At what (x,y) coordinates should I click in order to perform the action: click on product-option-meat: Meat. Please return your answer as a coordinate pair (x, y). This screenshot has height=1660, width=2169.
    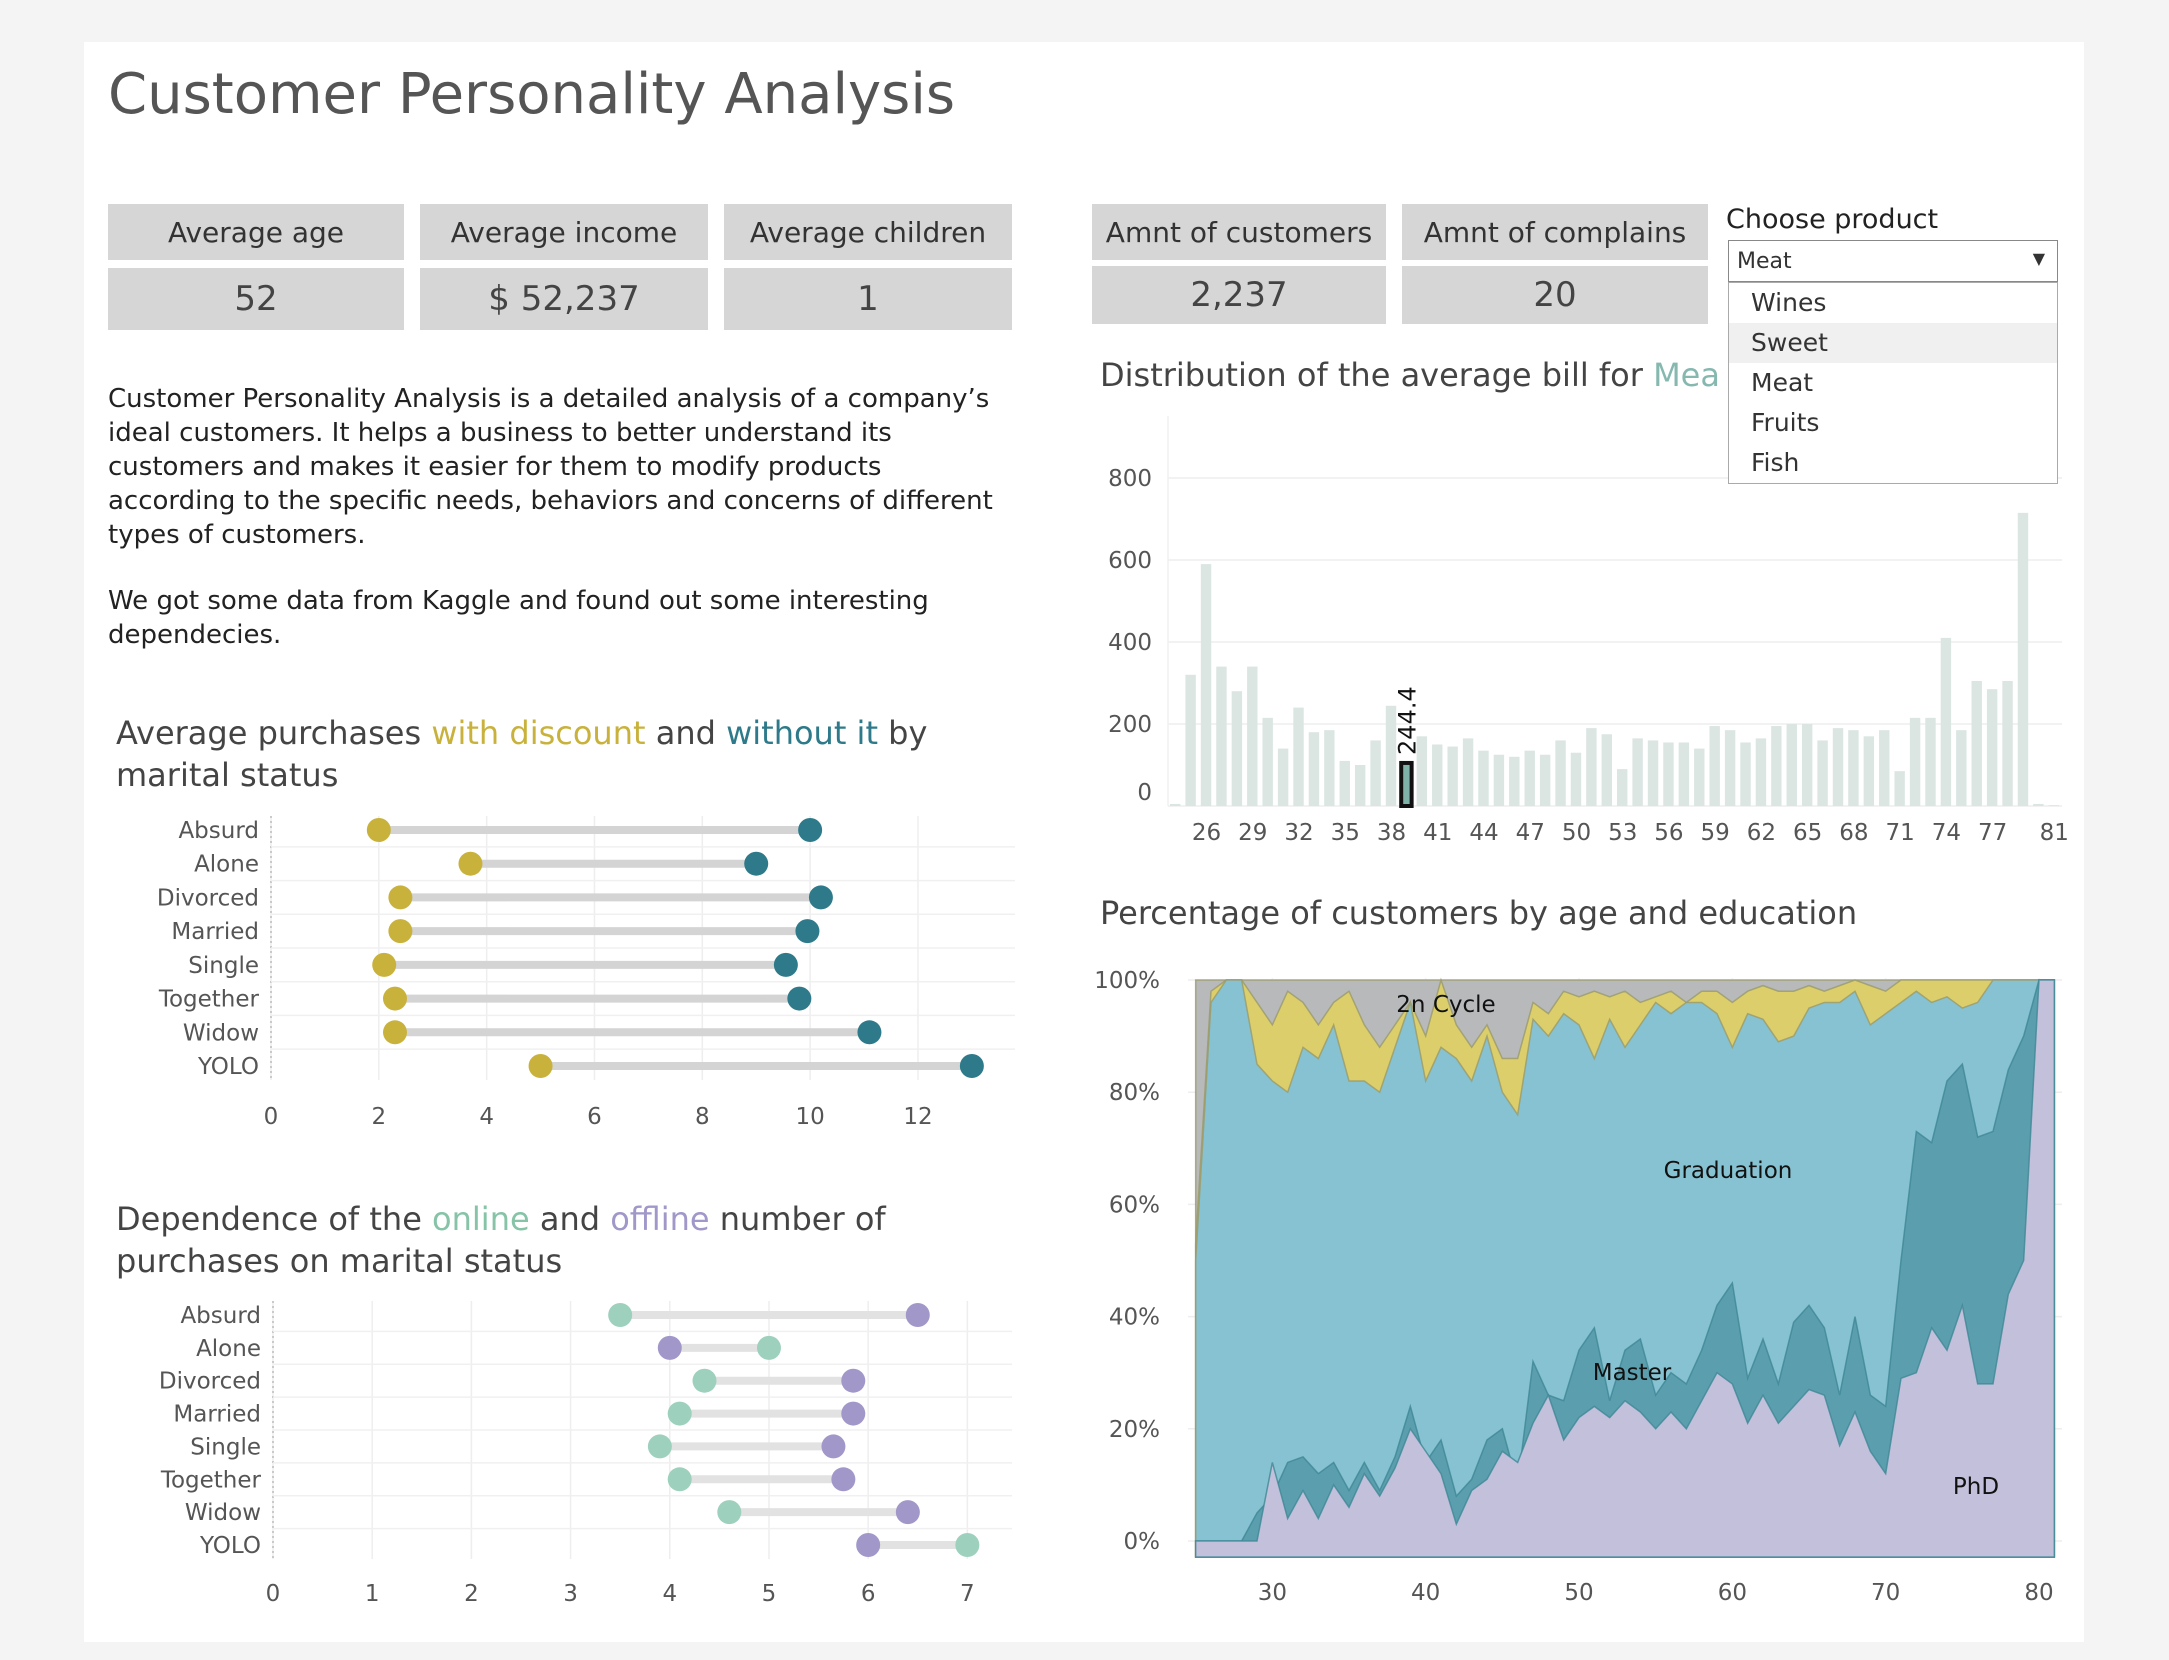
    Looking at the image, I should click on (1782, 382).